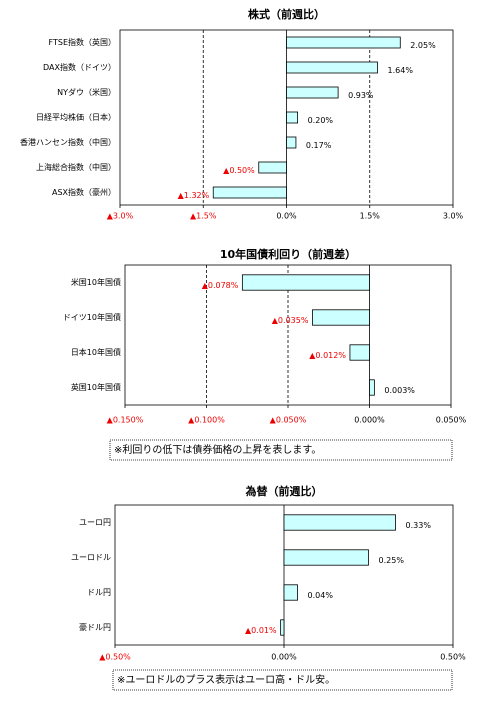  What do you see at coordinates (206, 420) in the screenshot?
I see `x-tick-label: ▲0.100%` at bounding box center [206, 420].